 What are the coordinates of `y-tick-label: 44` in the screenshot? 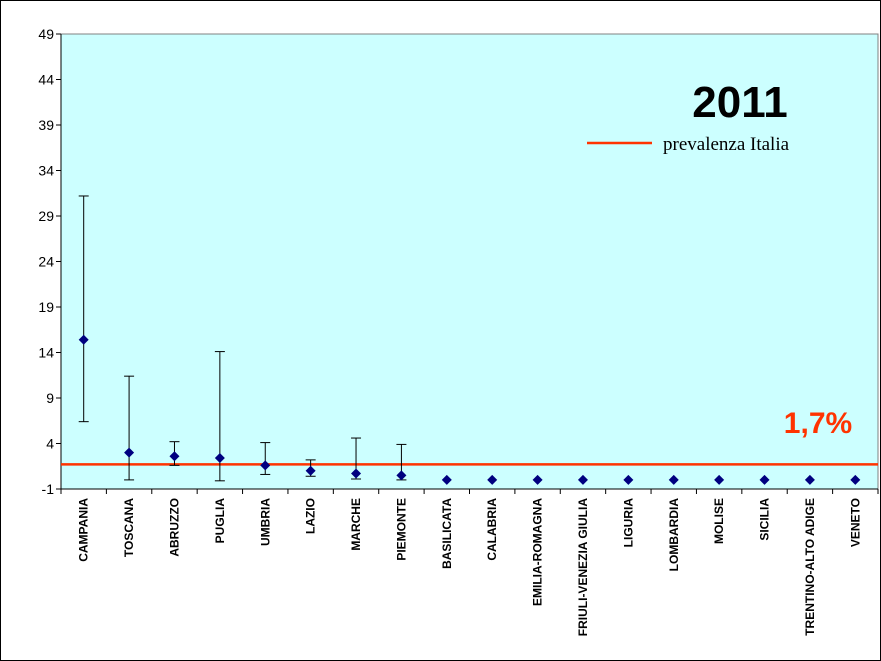 It's located at (46, 80).